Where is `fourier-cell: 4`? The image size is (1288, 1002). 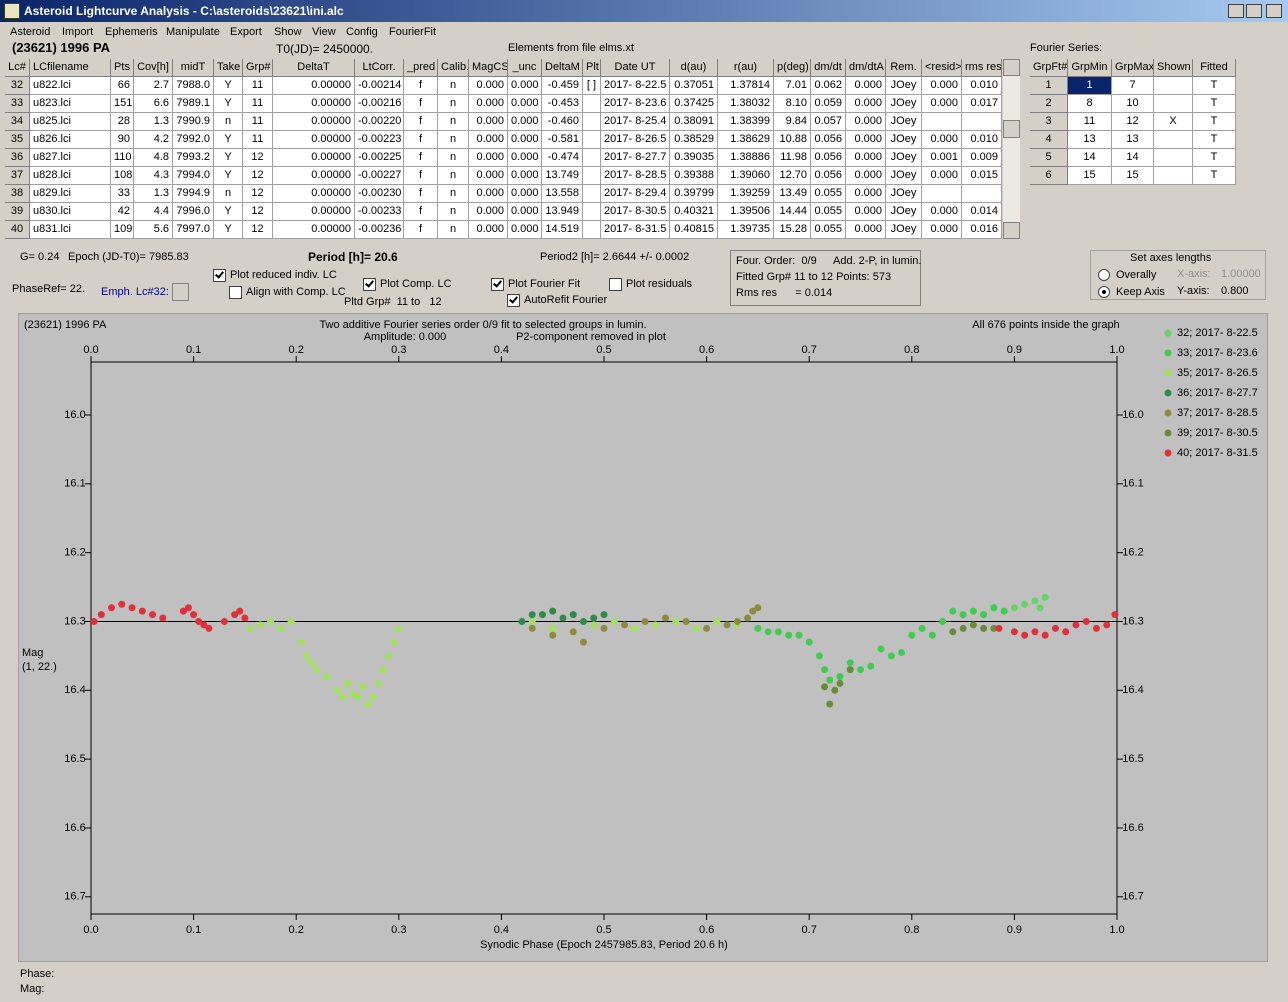
fourier-cell: 4 is located at coordinates (1049, 140).